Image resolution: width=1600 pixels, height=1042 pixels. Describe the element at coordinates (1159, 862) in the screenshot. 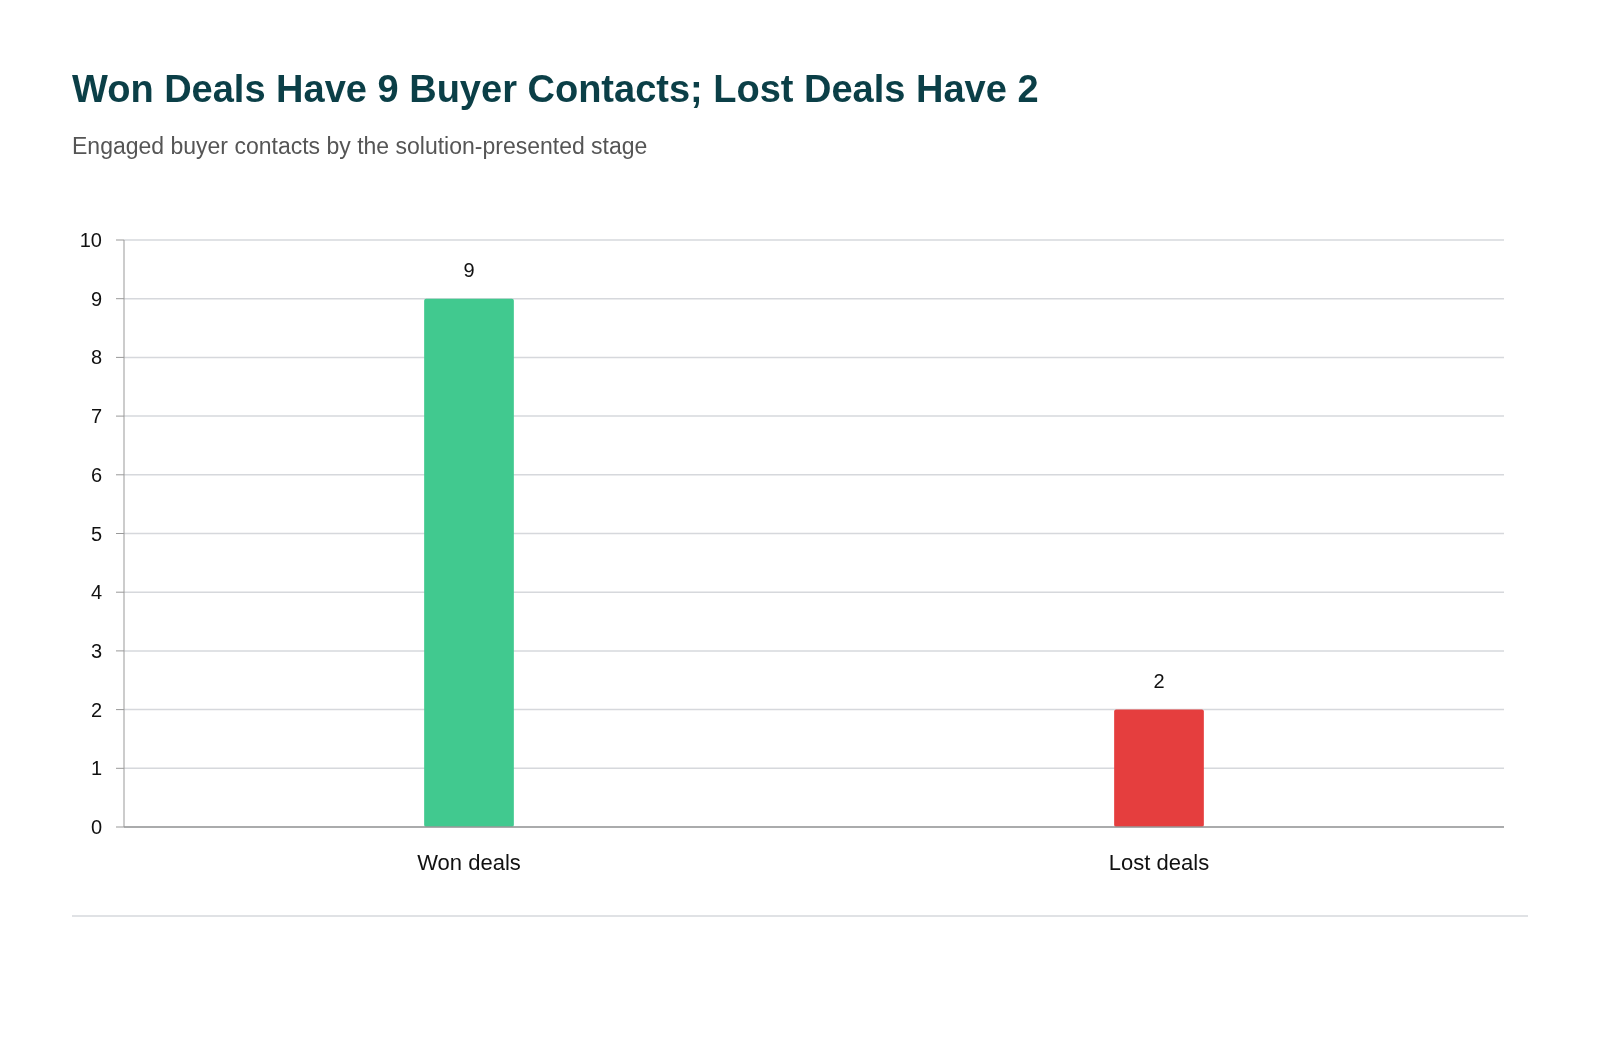

I see `x-tick-label: Lost deals` at that location.